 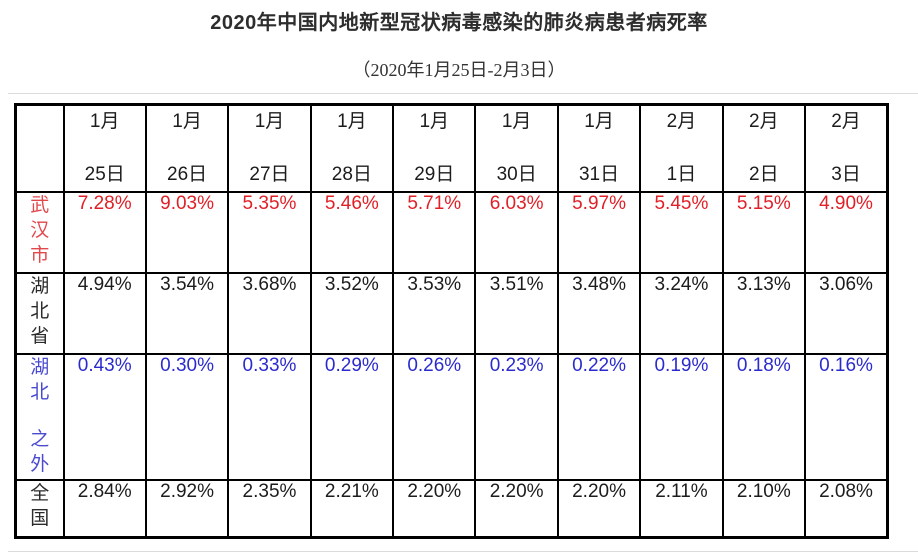 I want to click on value-cell-r0-c5: 6.03%, so click(x=516, y=232).